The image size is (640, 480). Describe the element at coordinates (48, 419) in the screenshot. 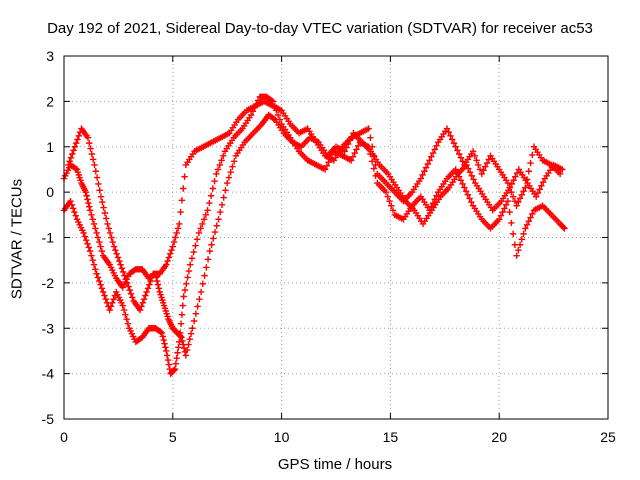

I see `y-tick-label: -5` at that location.